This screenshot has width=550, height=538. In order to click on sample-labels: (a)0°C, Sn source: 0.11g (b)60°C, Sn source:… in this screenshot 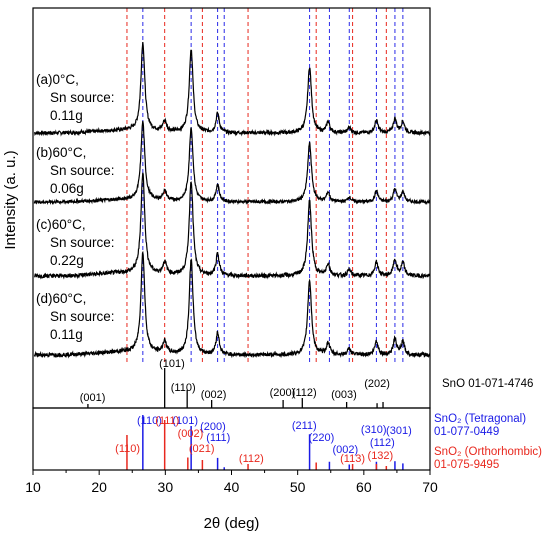, I will do `click(75, 207)`.